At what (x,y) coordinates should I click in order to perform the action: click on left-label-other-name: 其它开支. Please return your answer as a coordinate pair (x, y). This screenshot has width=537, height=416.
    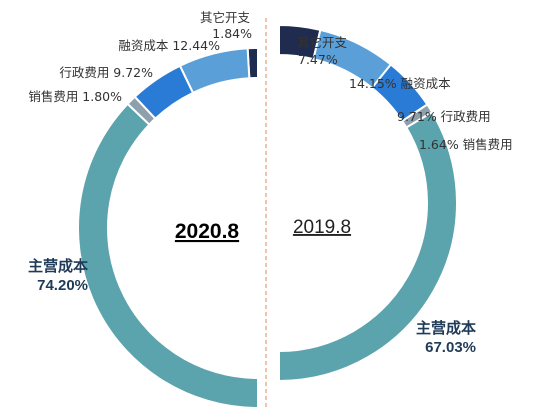
    Looking at the image, I should click on (225, 17).